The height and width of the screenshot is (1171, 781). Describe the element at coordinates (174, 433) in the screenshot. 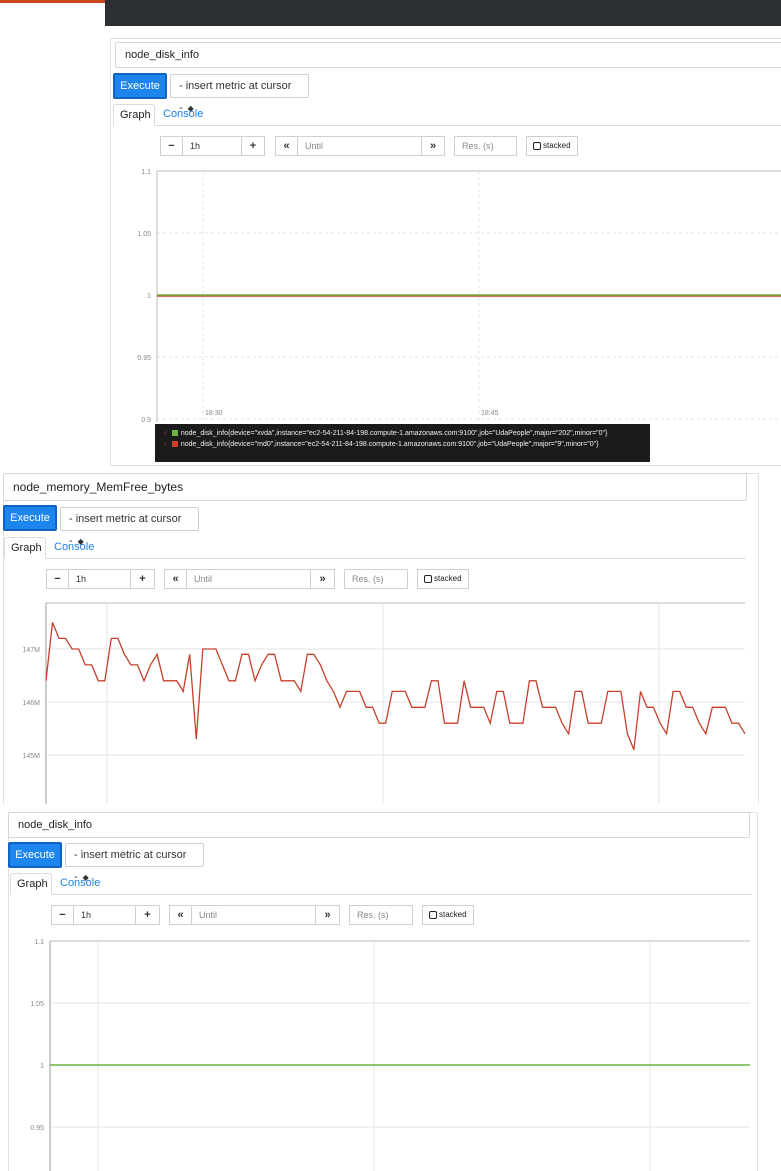

I see `color-swatch-green` at that location.